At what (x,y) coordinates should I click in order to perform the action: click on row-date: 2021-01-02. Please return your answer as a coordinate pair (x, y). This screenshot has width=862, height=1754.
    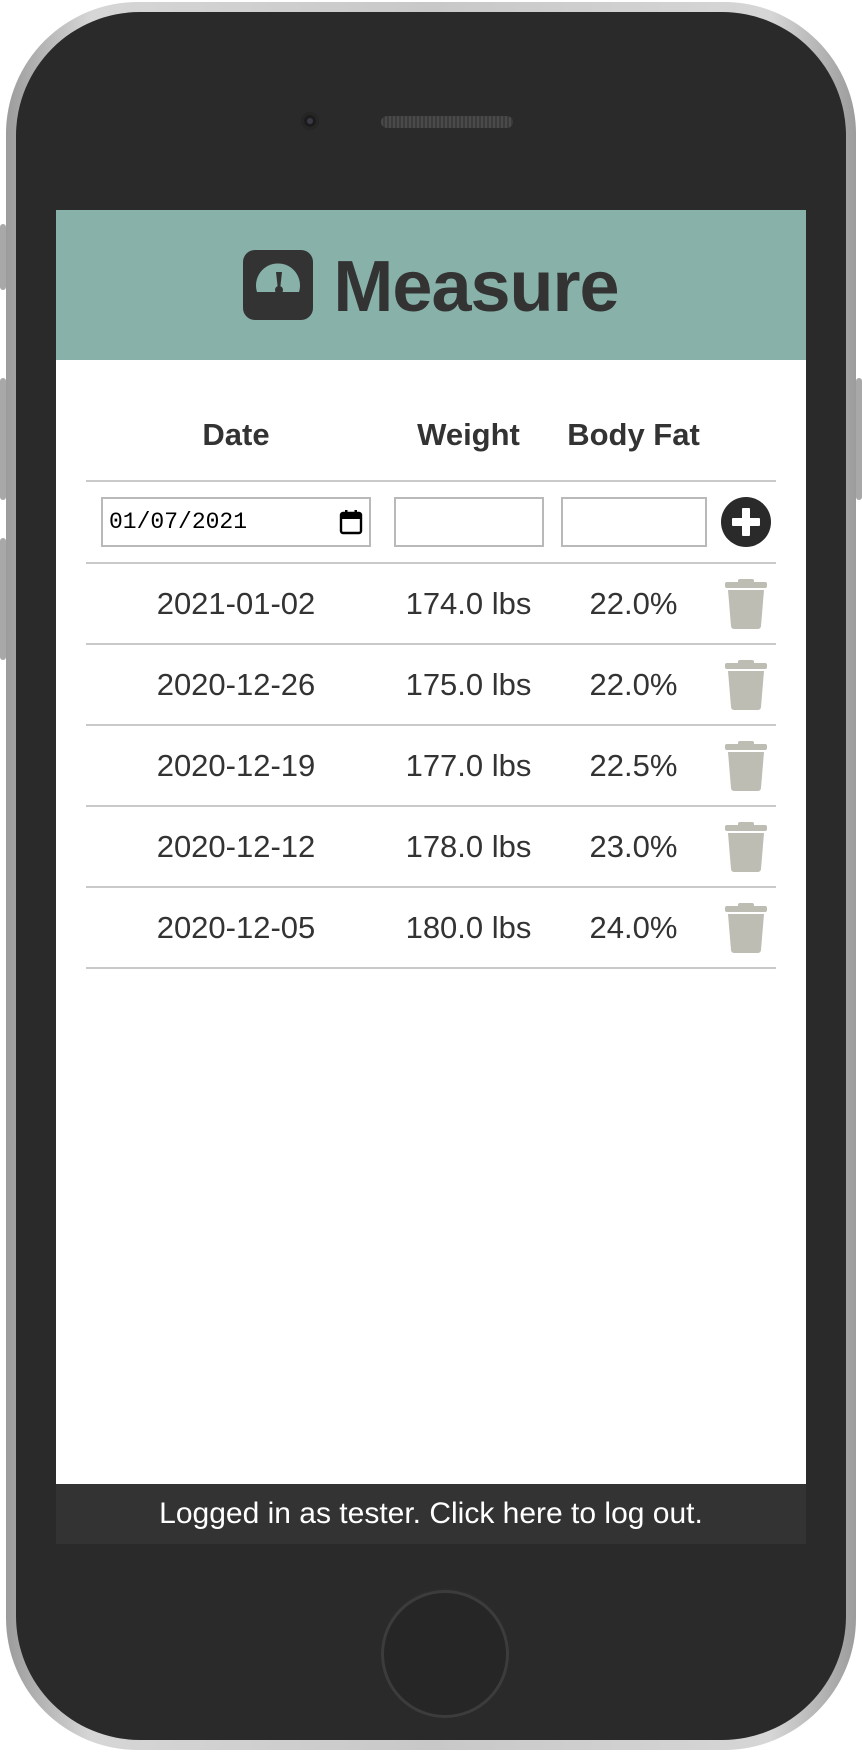
    Looking at the image, I should click on (236, 603).